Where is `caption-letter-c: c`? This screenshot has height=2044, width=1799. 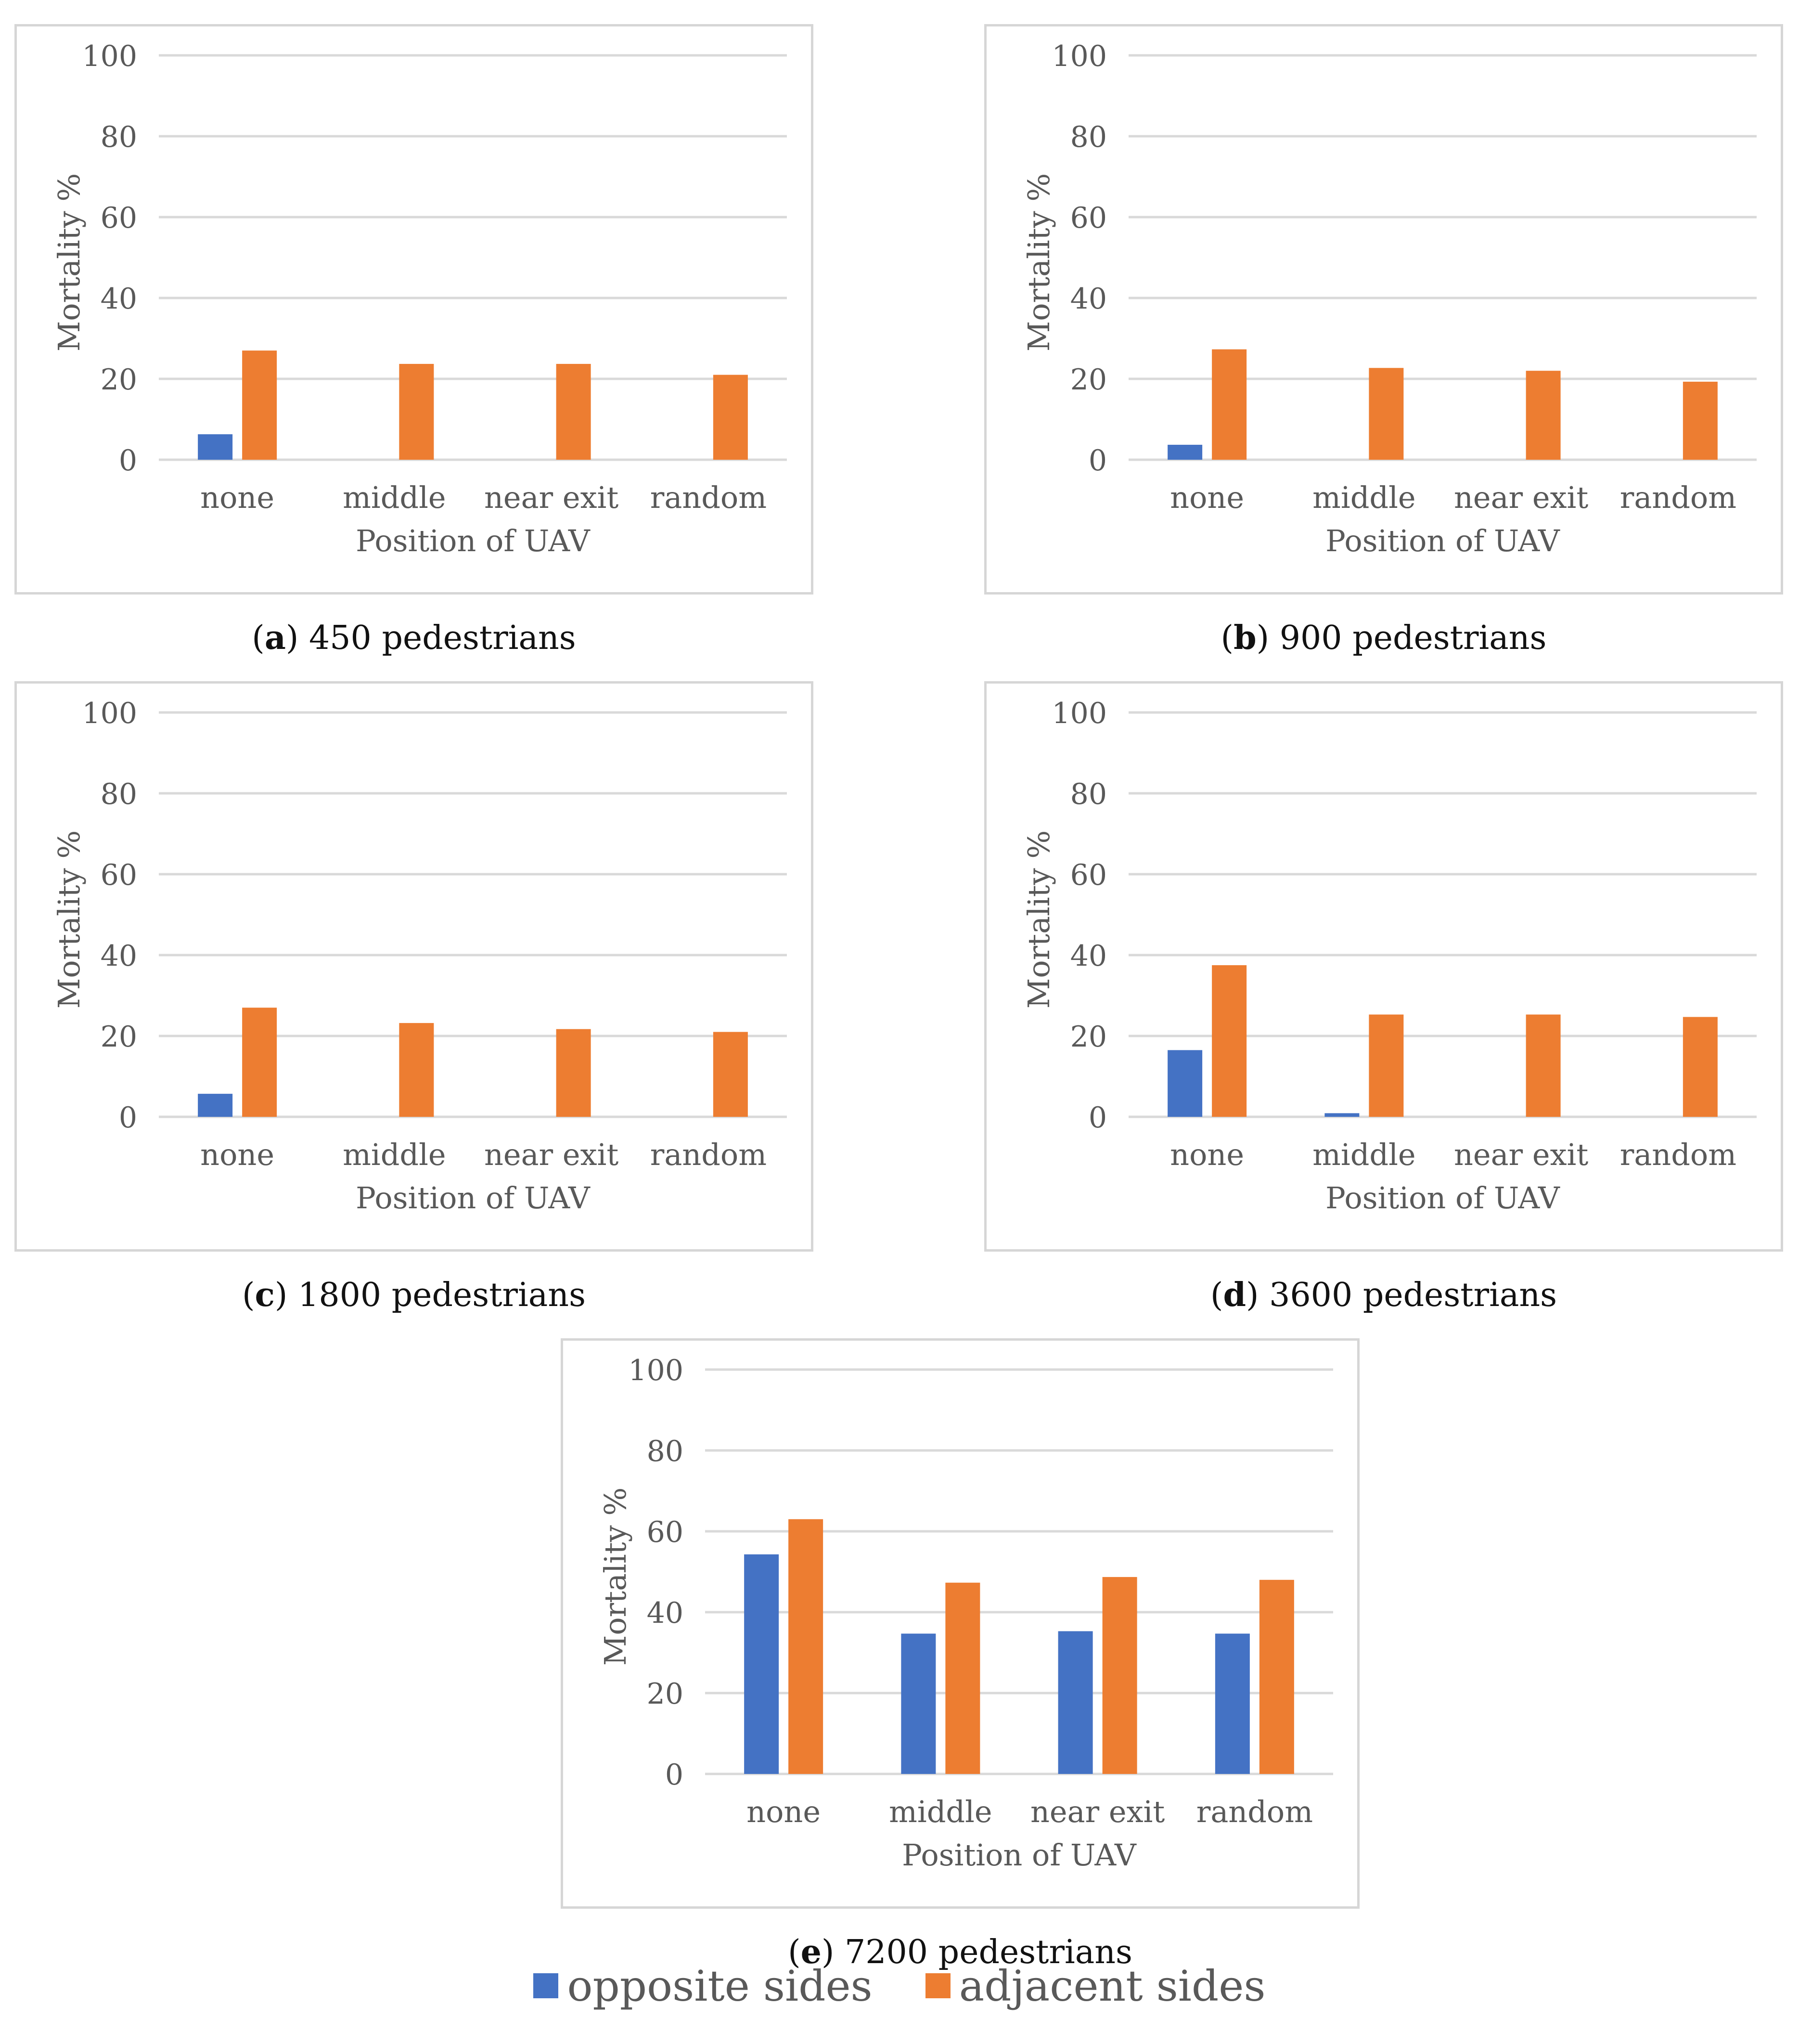 caption-letter-c: c is located at coordinates (265, 1295).